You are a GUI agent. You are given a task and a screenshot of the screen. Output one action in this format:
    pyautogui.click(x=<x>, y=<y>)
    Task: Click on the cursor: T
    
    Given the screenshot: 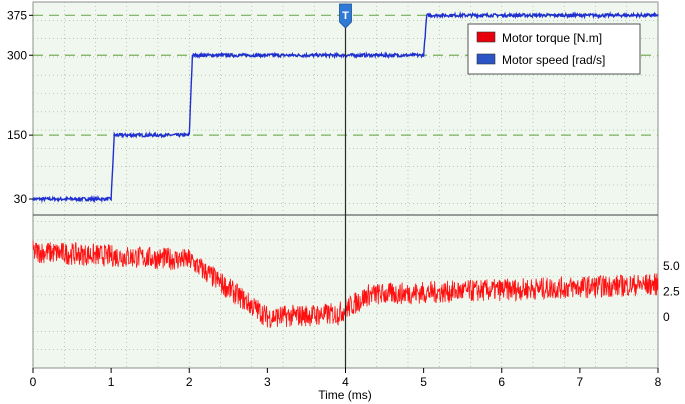 What is the action you would take?
    pyautogui.click(x=345, y=185)
    